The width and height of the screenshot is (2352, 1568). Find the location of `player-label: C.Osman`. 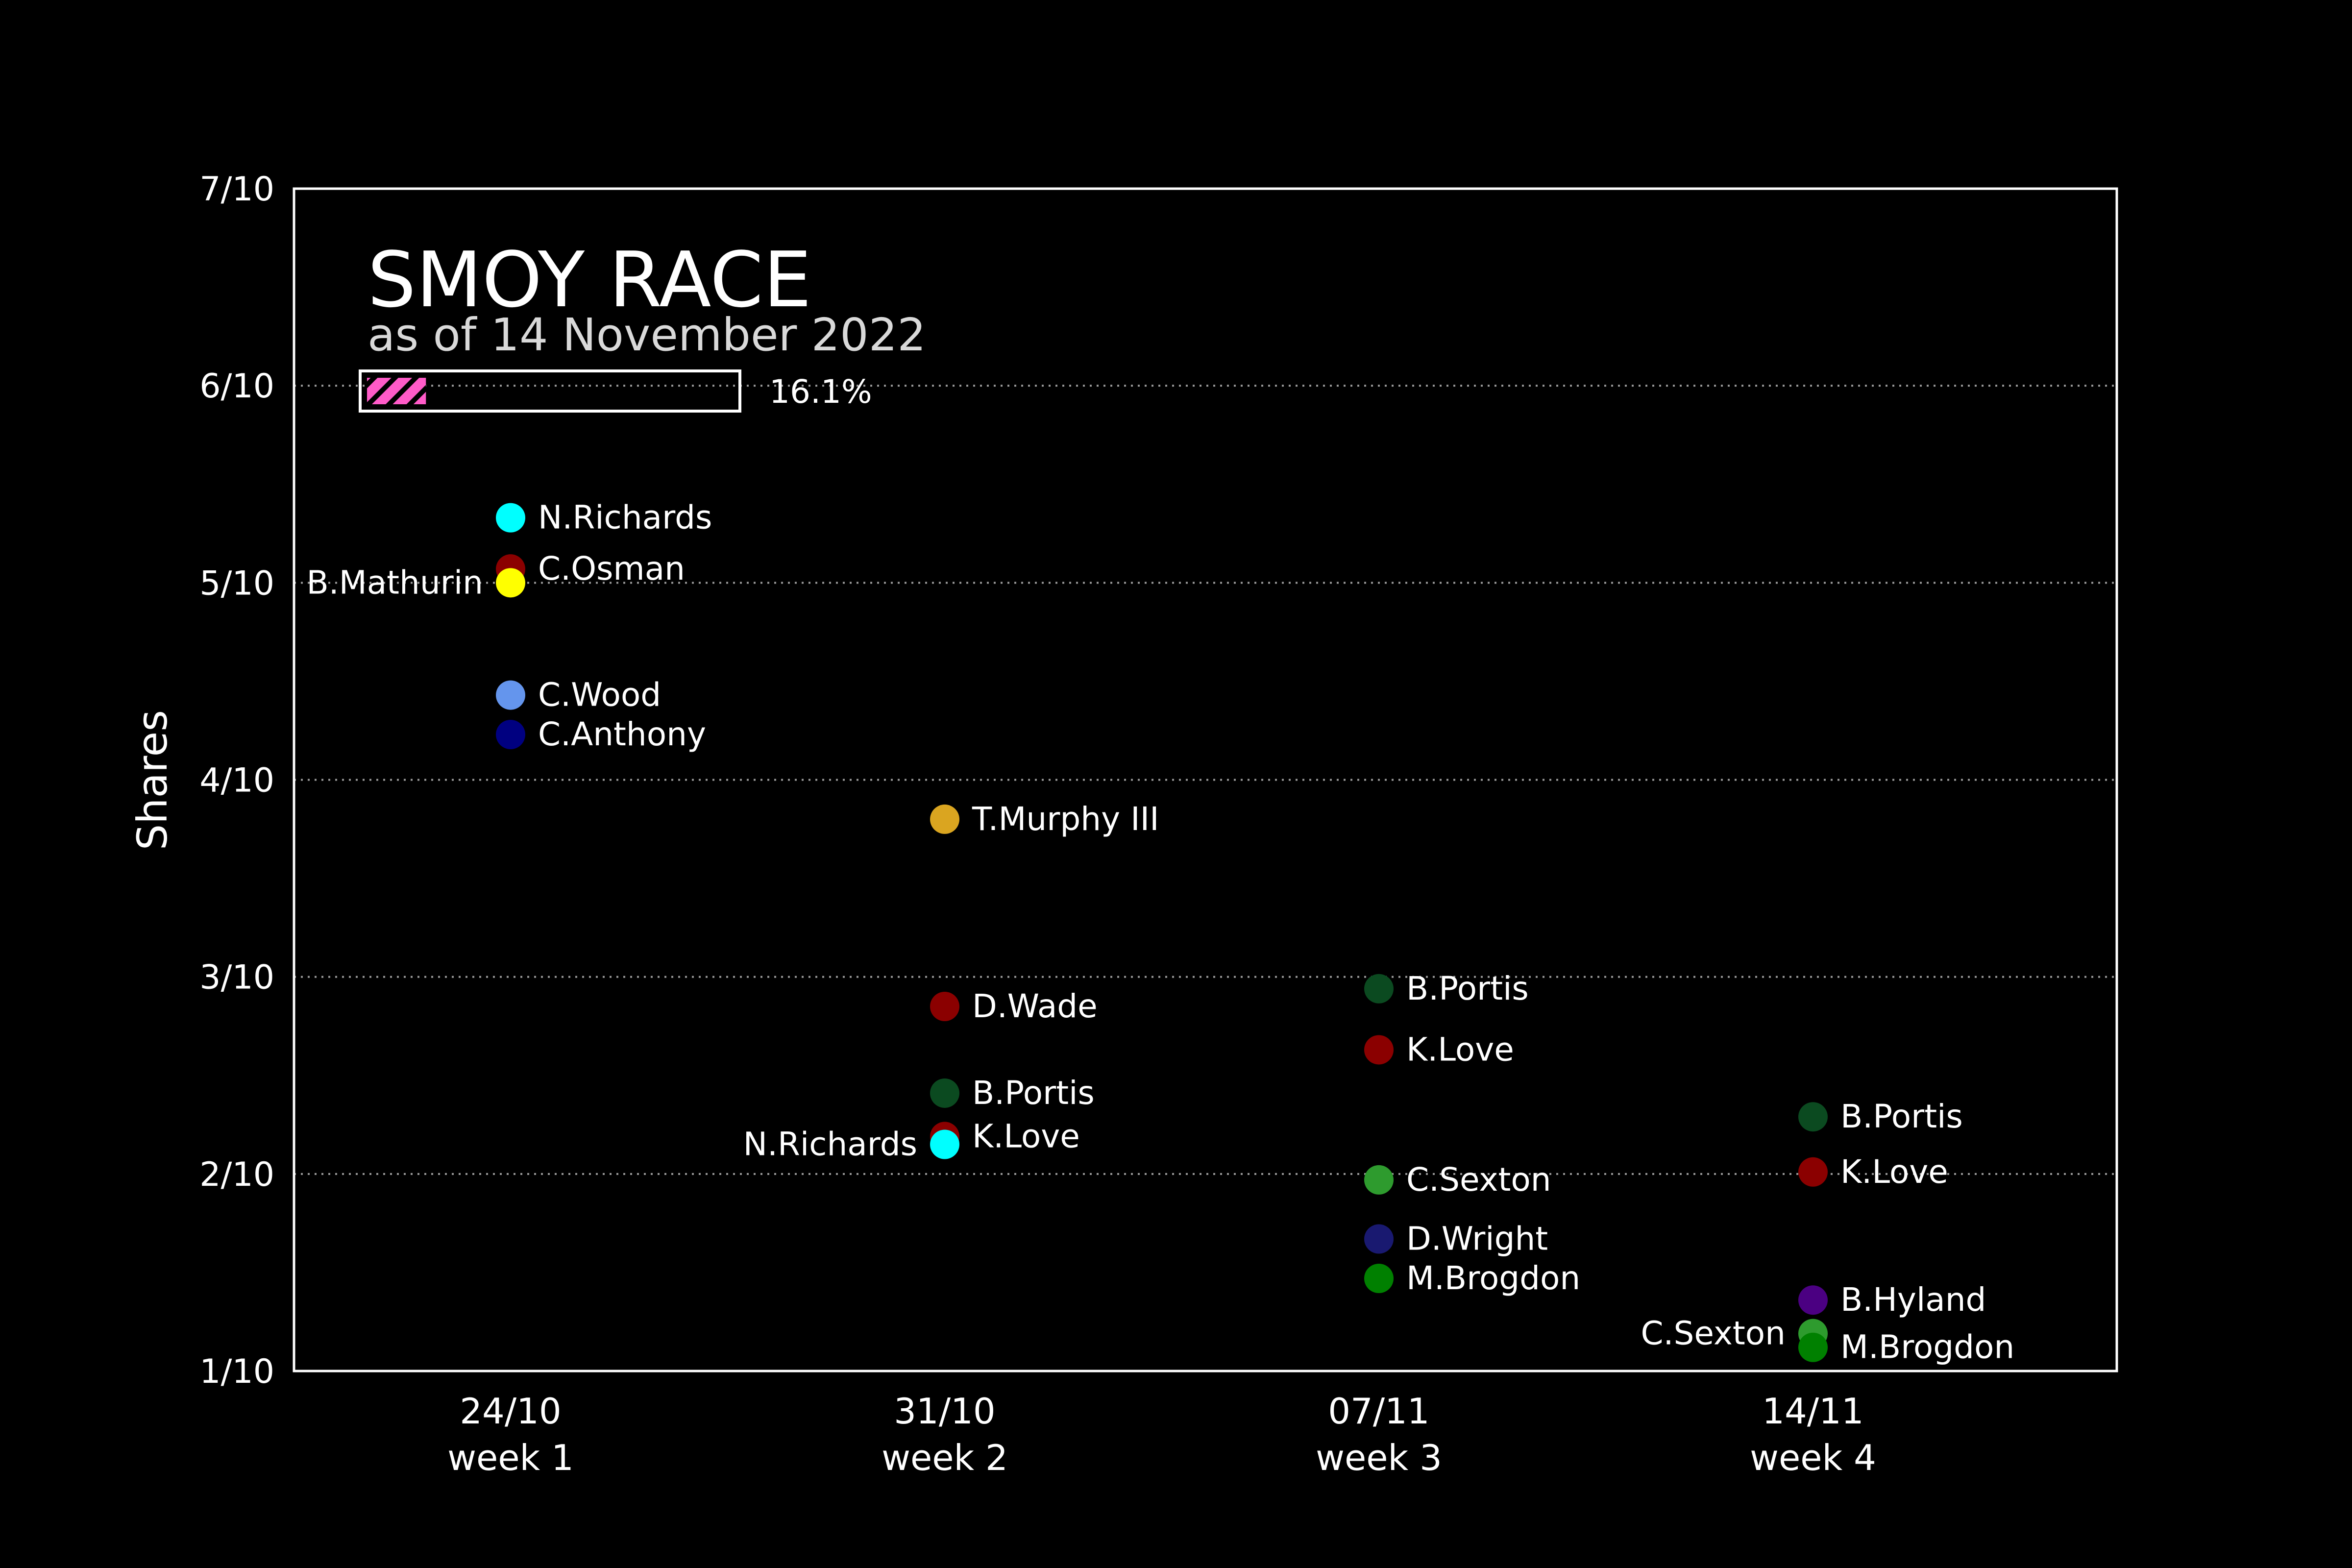

player-label: C.Osman is located at coordinates (611, 569).